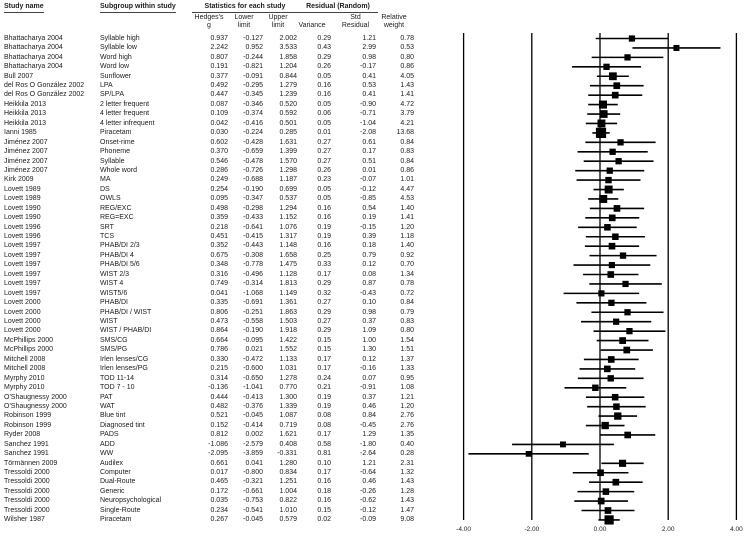  Describe the element at coordinates (219, 321) in the screenshot. I see `cell-hedges-g: 0.473` at that location.